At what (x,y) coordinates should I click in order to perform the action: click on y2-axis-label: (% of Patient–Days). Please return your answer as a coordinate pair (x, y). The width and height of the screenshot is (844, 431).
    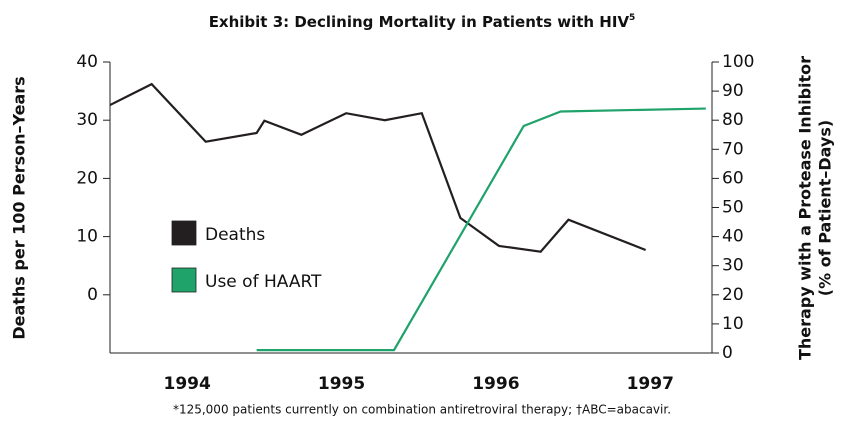
    Looking at the image, I should click on (825, 208).